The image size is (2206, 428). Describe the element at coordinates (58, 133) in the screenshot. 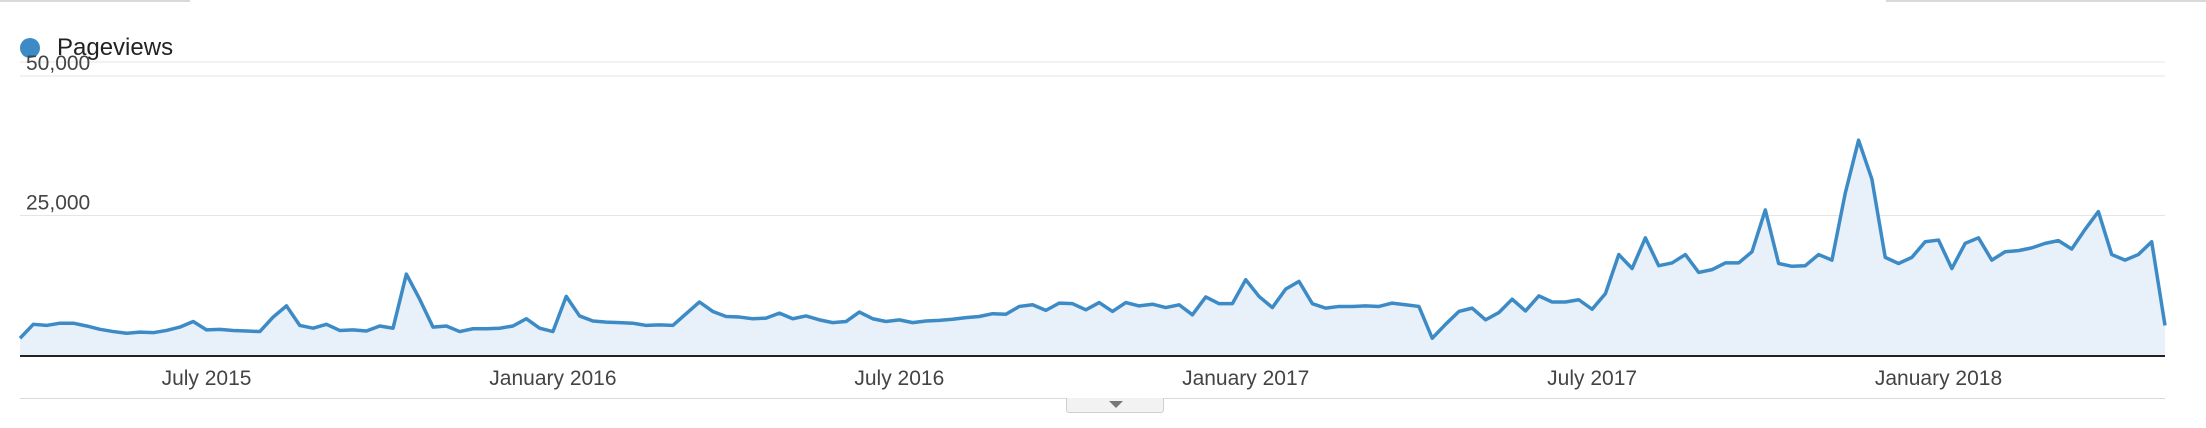

I see `y-axis-ticks: 50,000 25,000` at that location.